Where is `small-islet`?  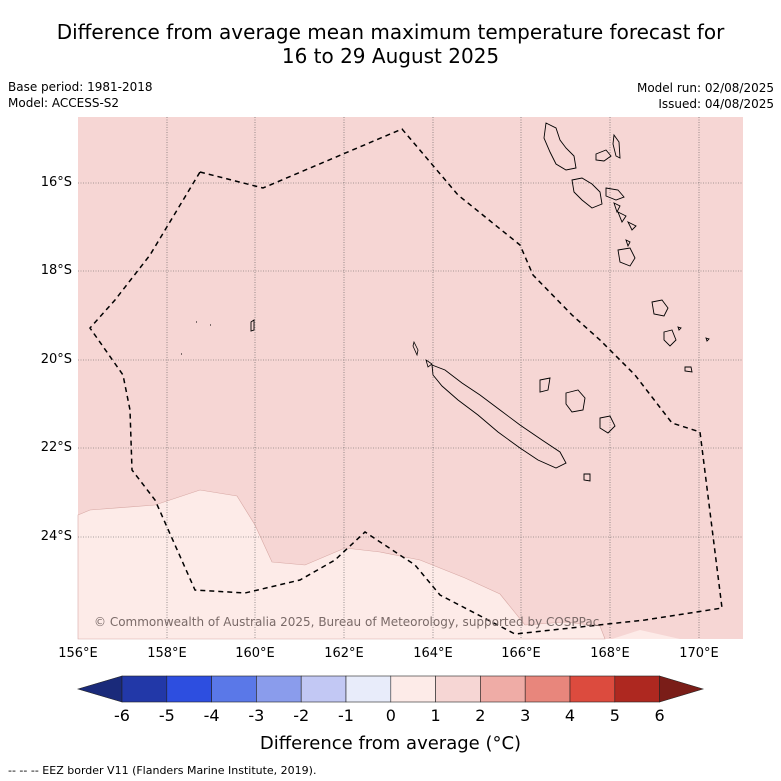
small-islet is located at coordinates (429, 363).